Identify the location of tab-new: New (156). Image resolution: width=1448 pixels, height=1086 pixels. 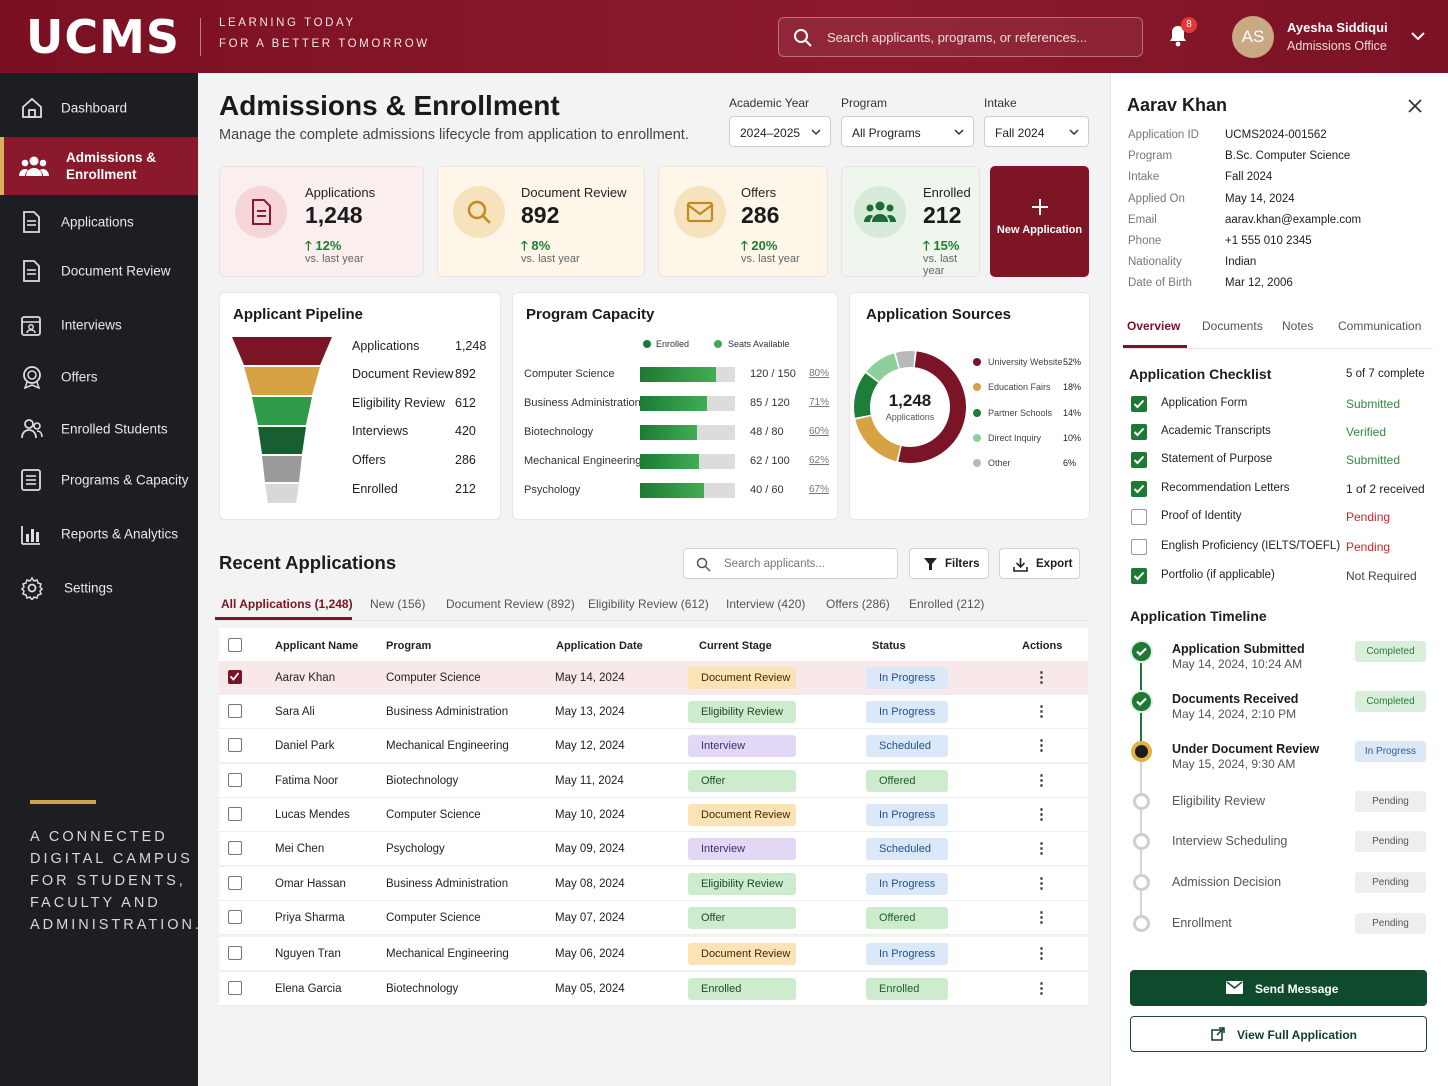
(398, 604).